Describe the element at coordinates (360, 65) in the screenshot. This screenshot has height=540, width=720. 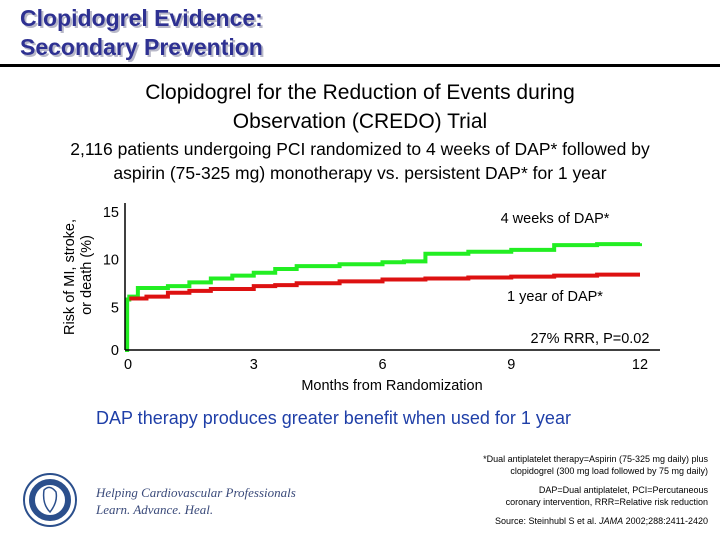
I see `title-divider` at that location.